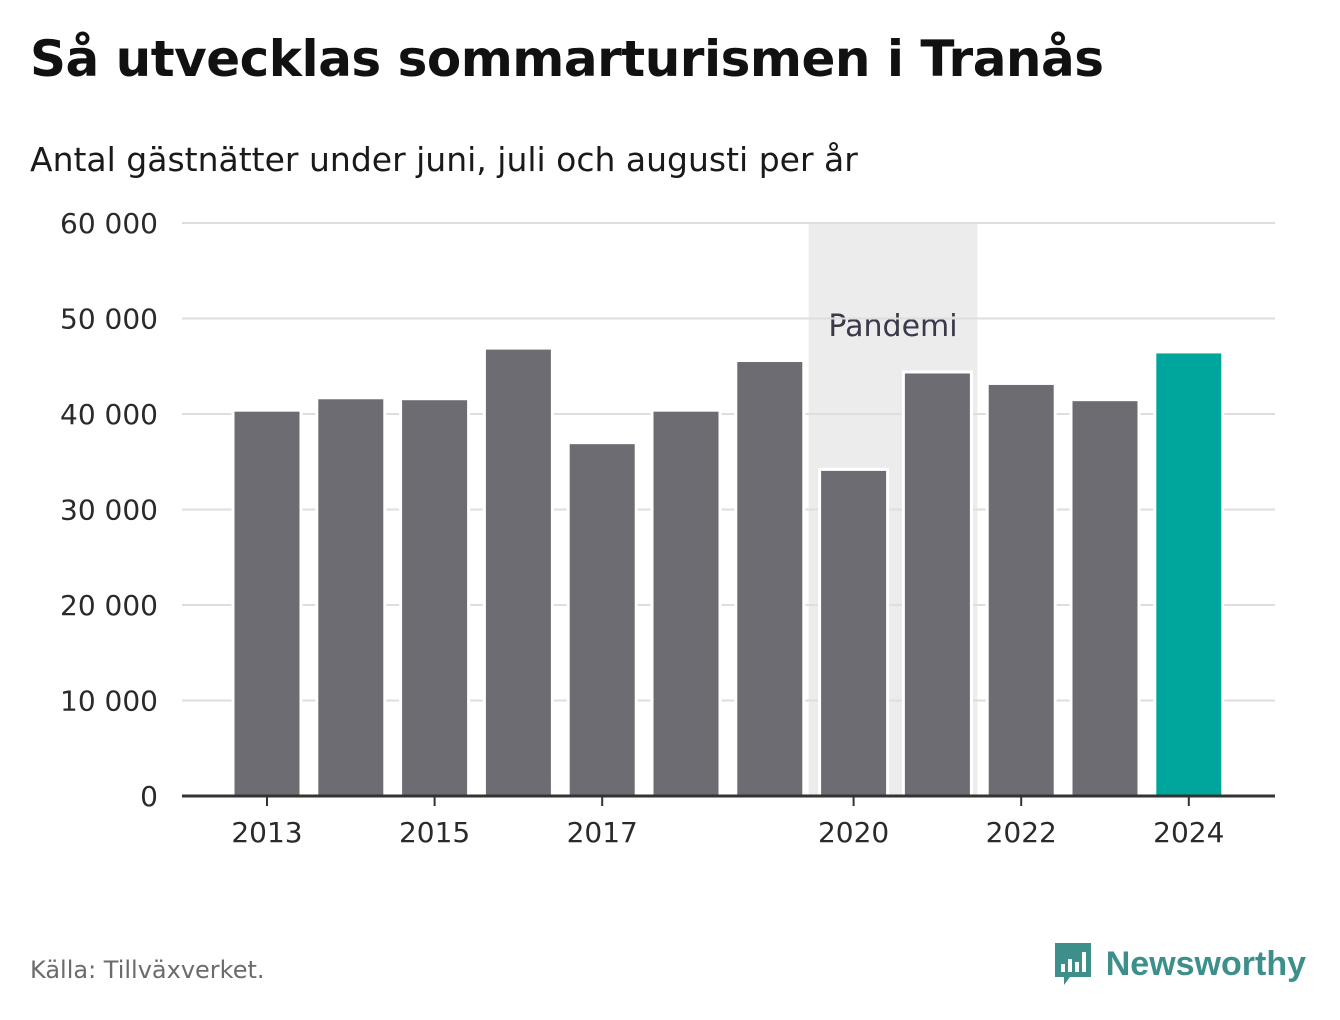 The width and height of the screenshot is (1340, 1020). What do you see at coordinates (892, 326) in the screenshot?
I see `pandemic-label: Pandemi` at bounding box center [892, 326].